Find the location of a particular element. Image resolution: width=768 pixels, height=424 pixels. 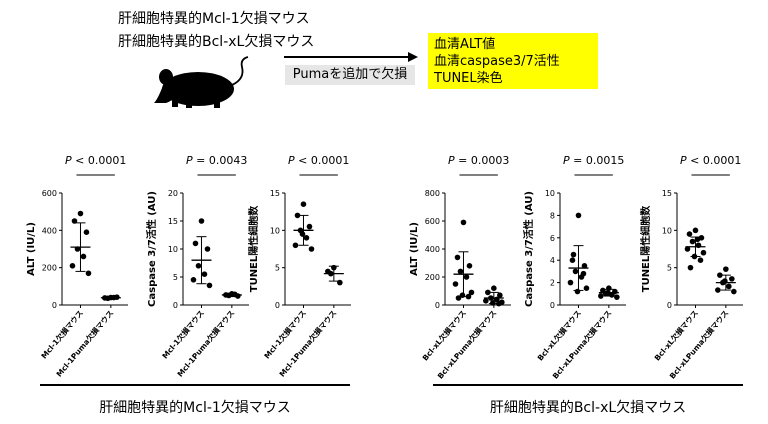

chart-1-category-label-1: Mcl-1Puma欠損マウス is located at coordinates (206, 343).